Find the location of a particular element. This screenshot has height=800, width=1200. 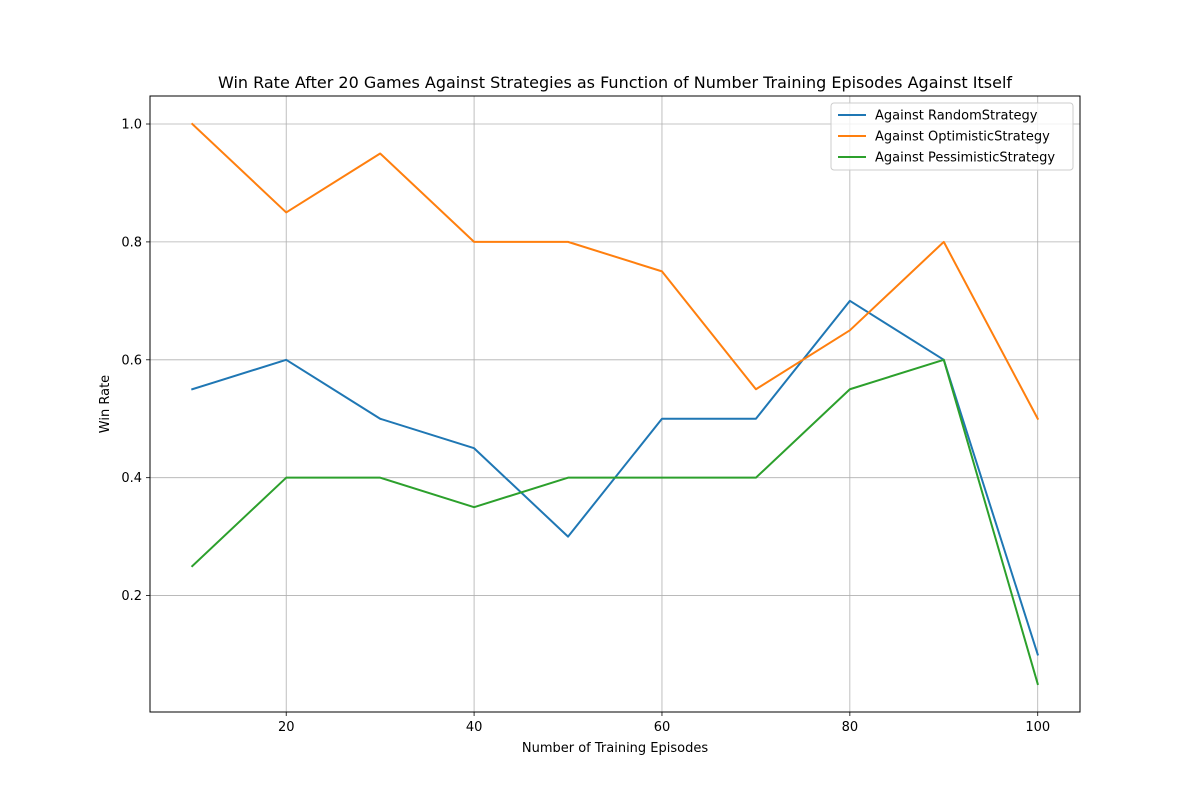

legend-label: Against RandomStrategy is located at coordinates (956, 116).